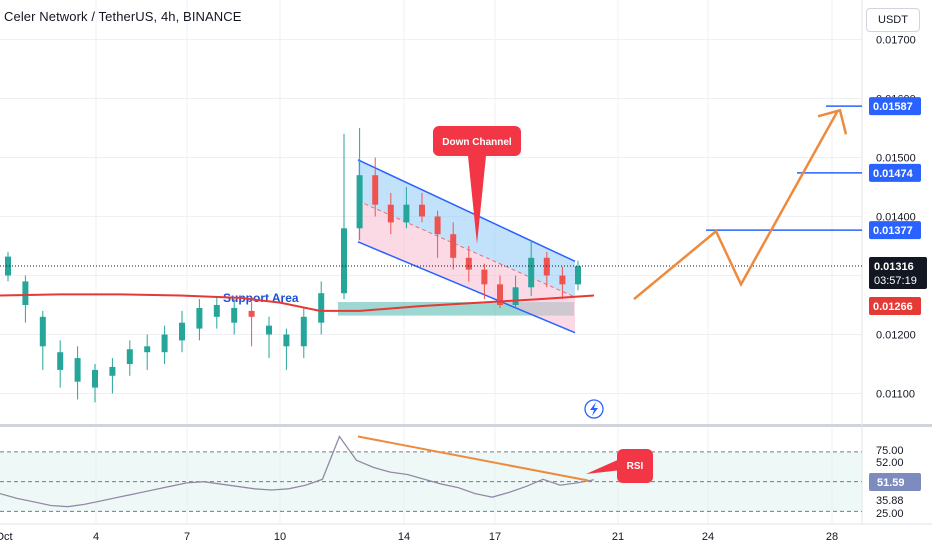 This screenshot has height=555, width=932. Describe the element at coordinates (832, 121) in the screenshot. I see `projection-arrowhead` at that location.